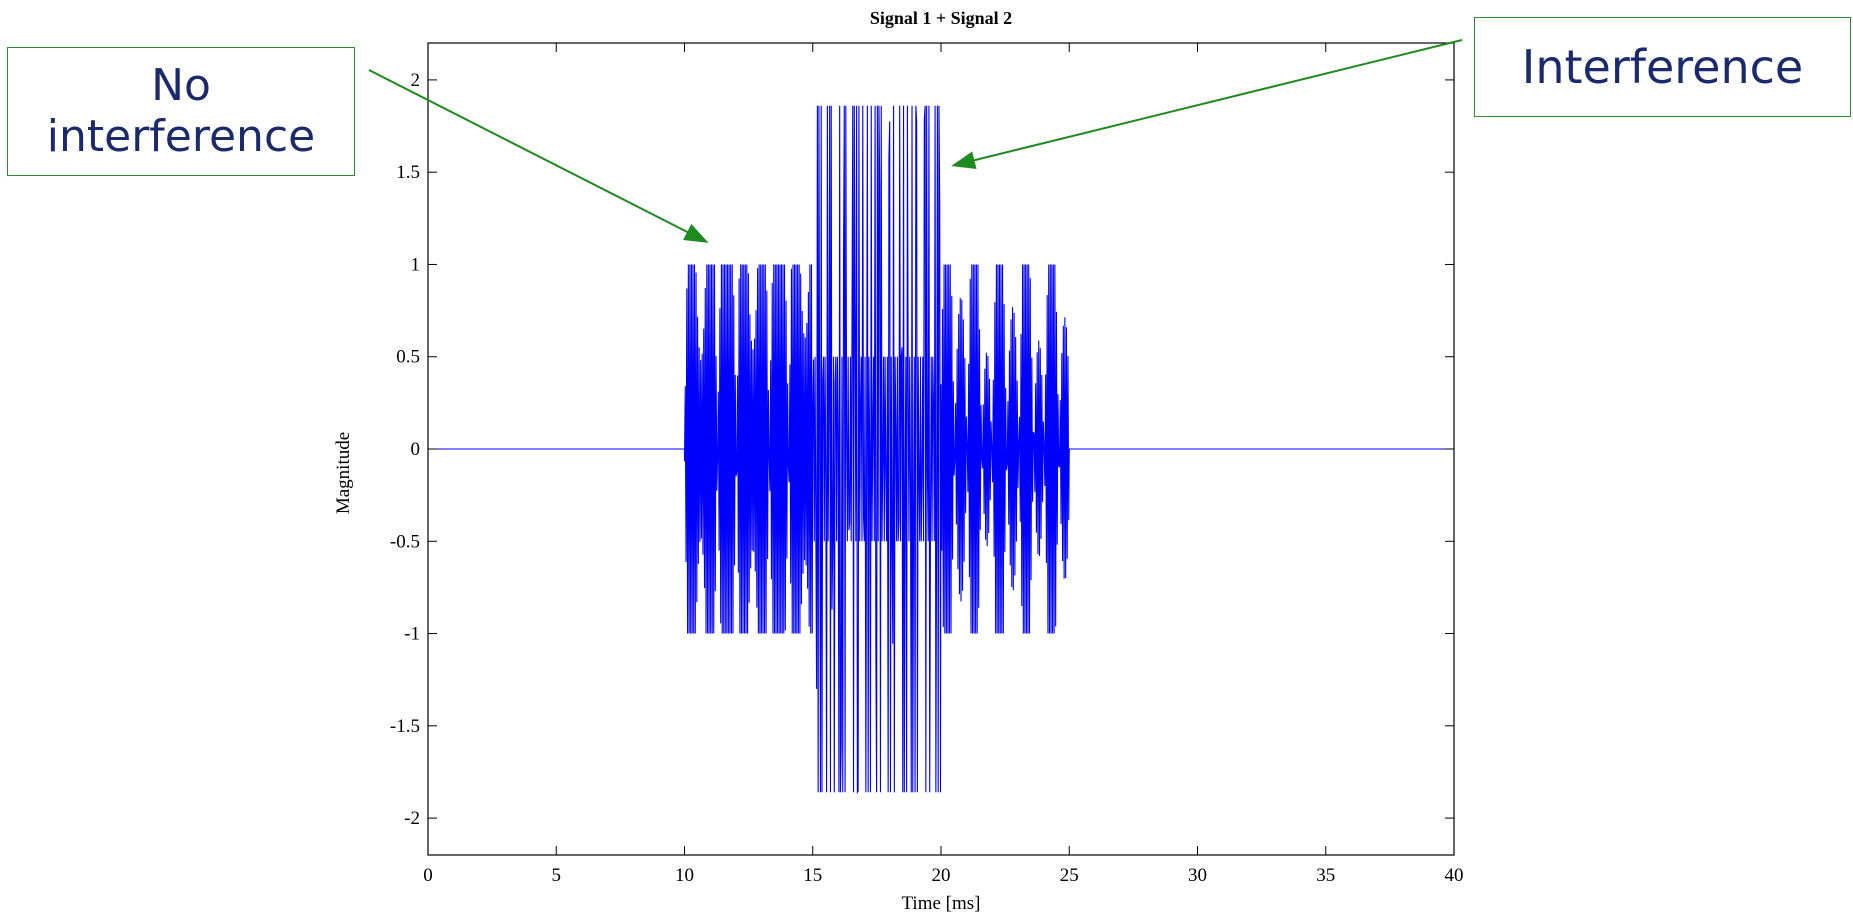 The height and width of the screenshot is (913, 1853). Describe the element at coordinates (1207, 104) in the screenshot. I see `annotation-arrow-interference` at that location.